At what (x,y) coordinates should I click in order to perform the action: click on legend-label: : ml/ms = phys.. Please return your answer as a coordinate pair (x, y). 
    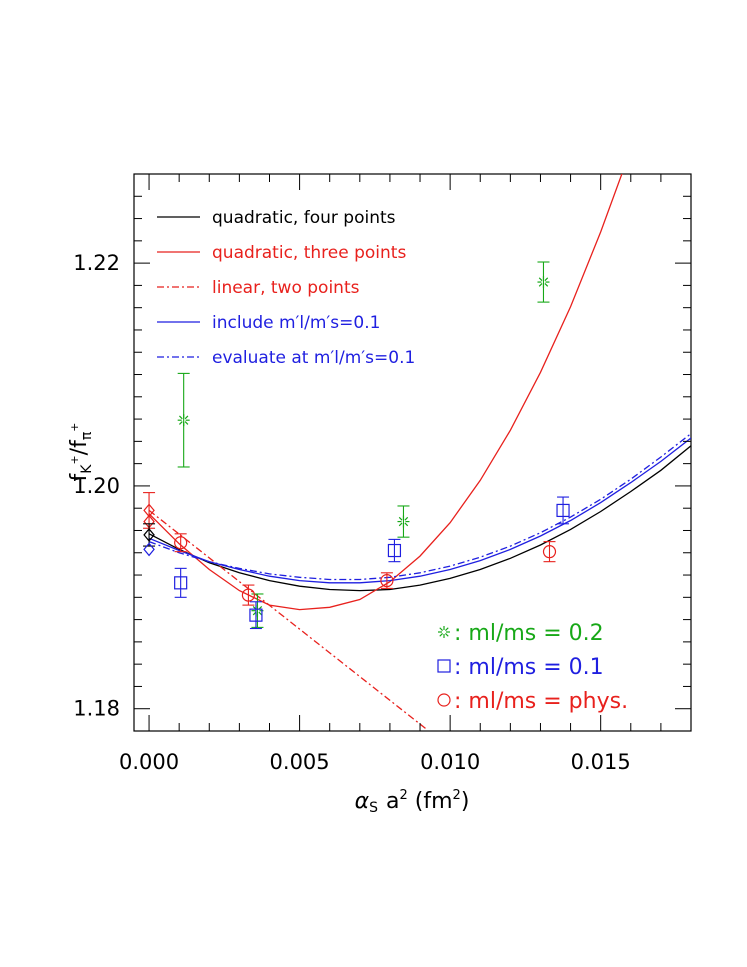
    Looking at the image, I should click on (541, 701).